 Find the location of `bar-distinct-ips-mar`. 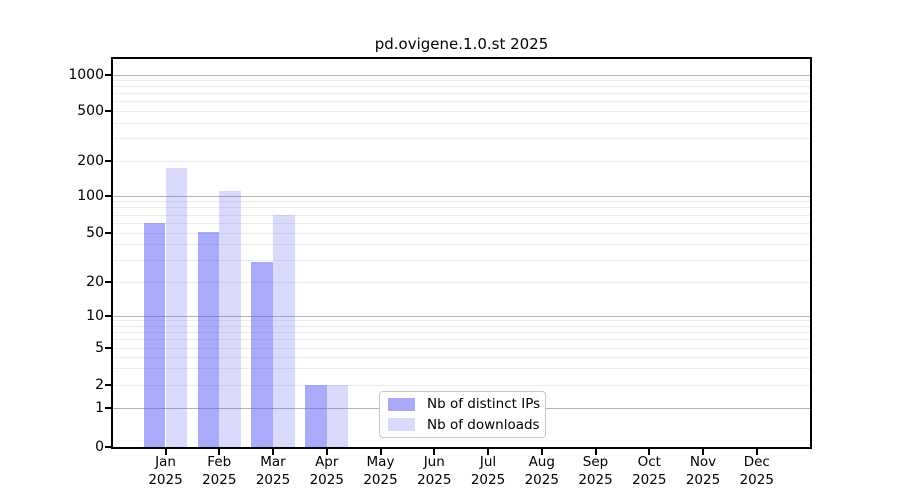

bar-distinct-ips-mar is located at coordinates (262, 354).